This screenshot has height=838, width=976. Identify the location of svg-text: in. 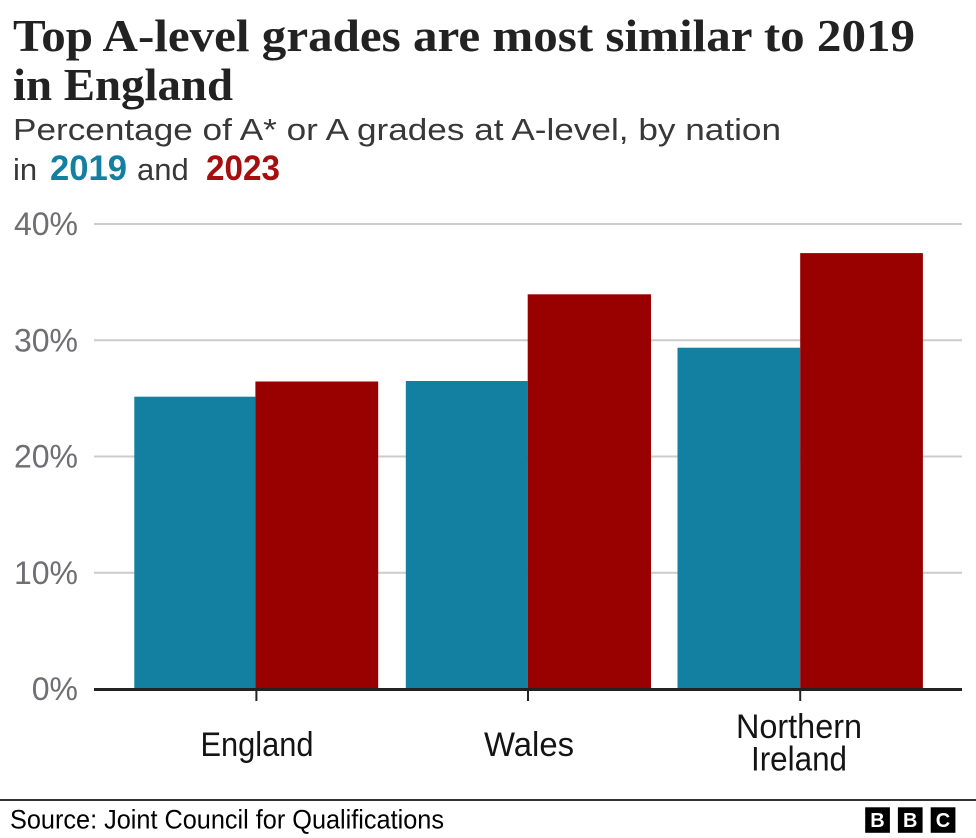
(25, 169).